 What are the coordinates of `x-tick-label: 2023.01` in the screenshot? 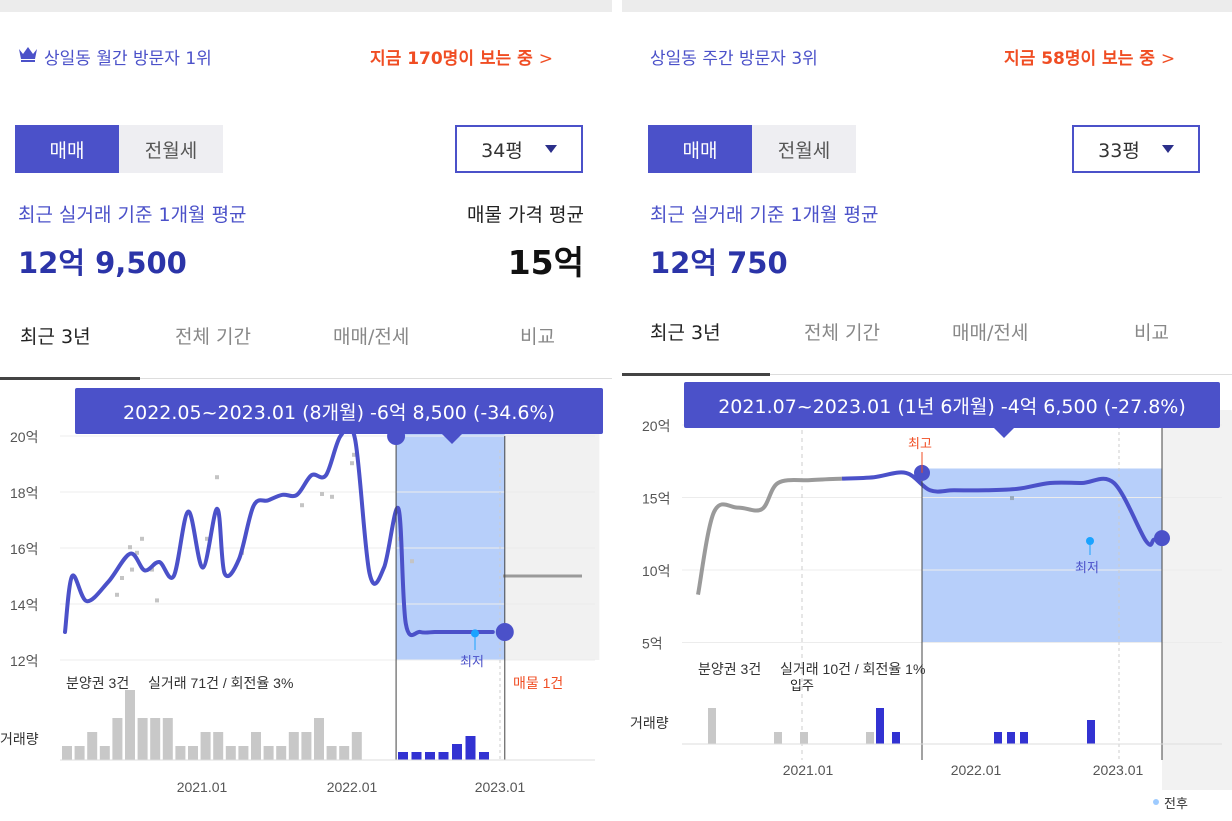 It's located at (1118, 770).